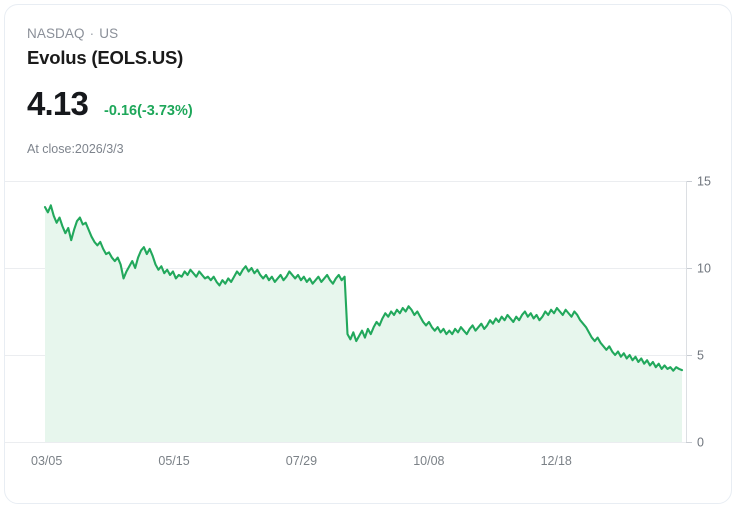 This screenshot has height=508, width=736. What do you see at coordinates (556, 461) in the screenshot?
I see `x-axis-tick-label: 12/18` at bounding box center [556, 461].